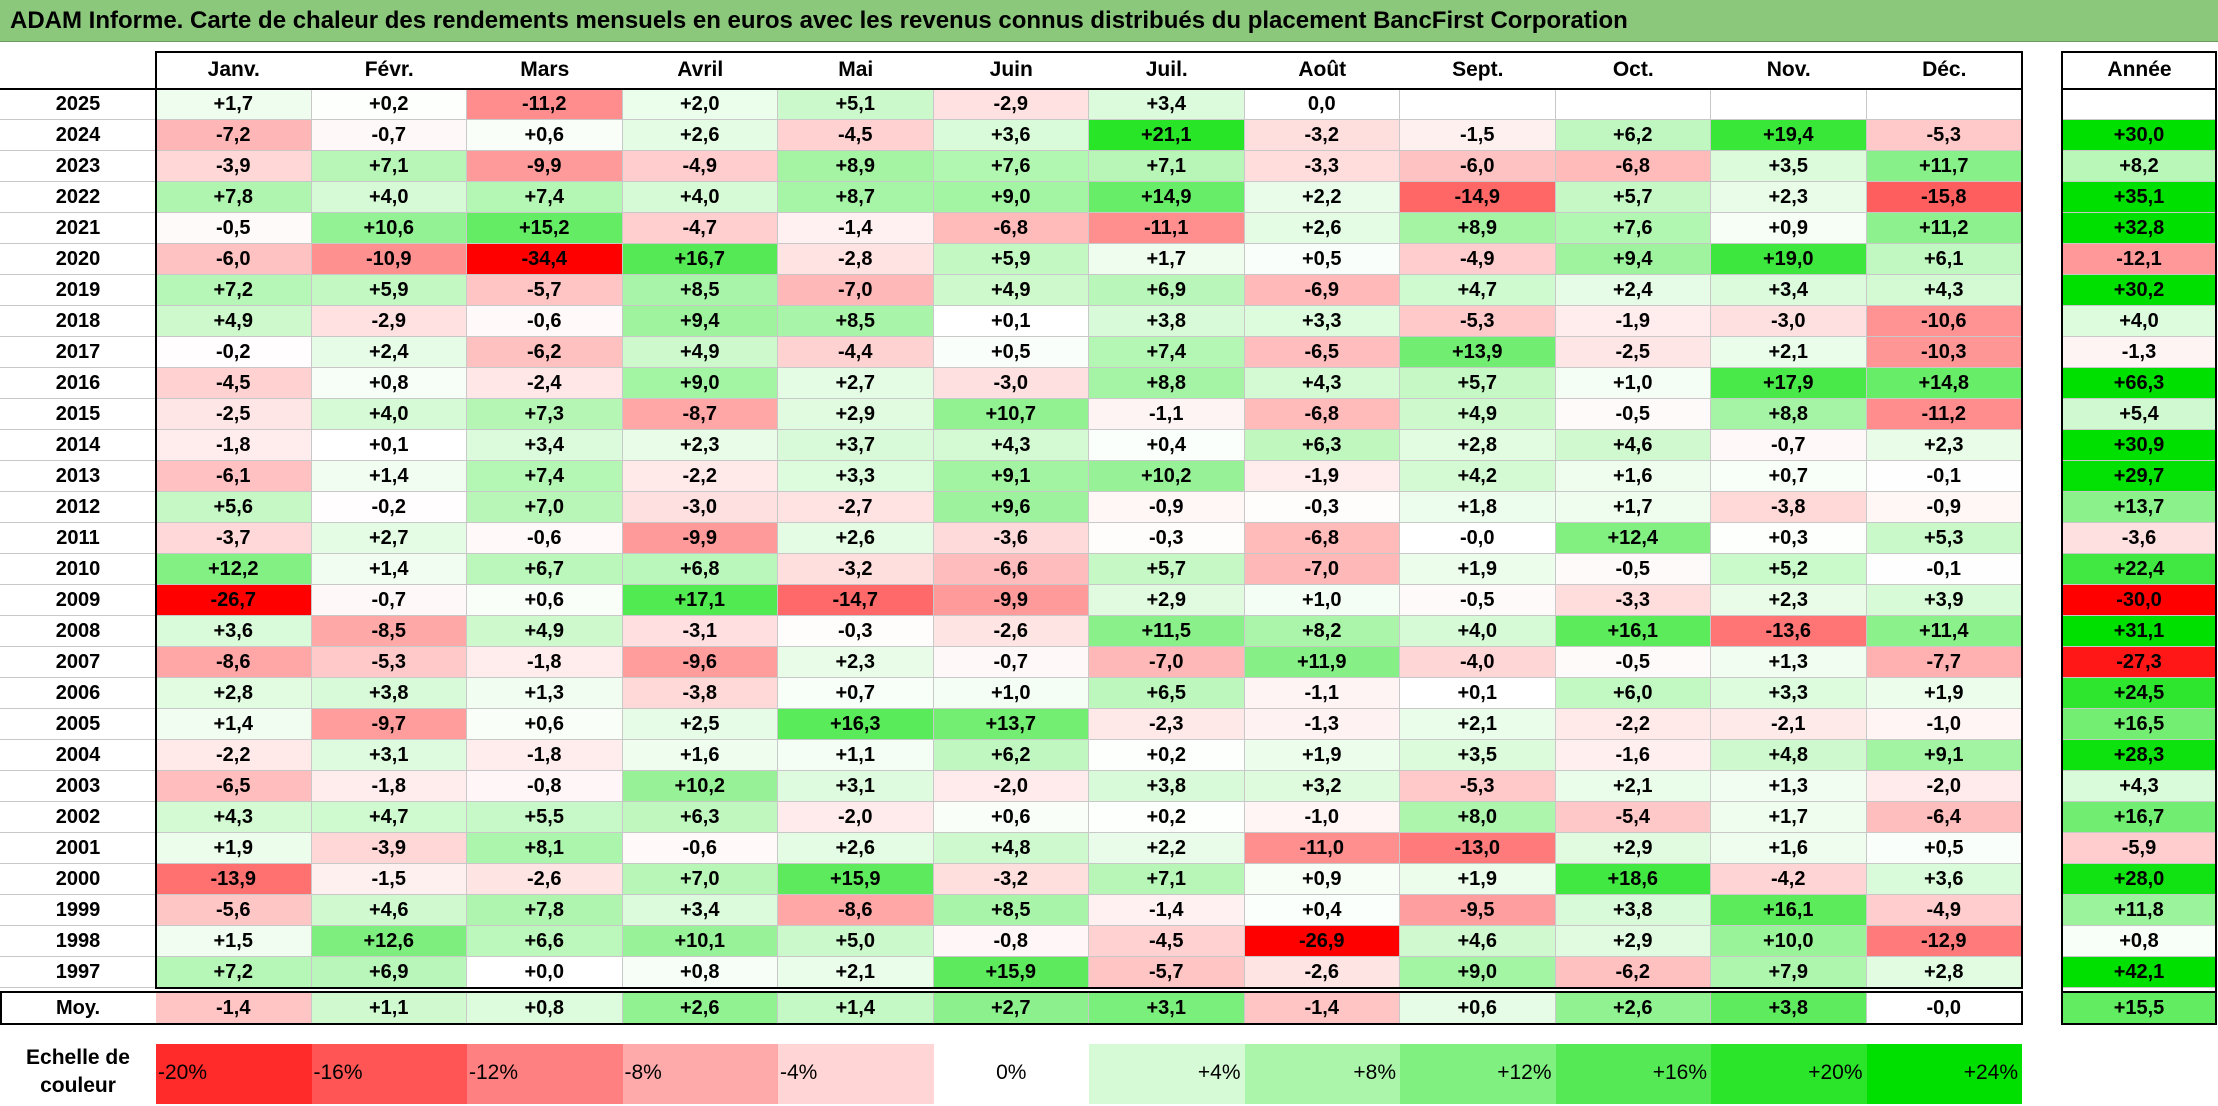 This screenshot has width=2218, height=1106. Describe the element at coordinates (389, 662) in the screenshot. I see `heatmap-cell: -5,3` at that location.